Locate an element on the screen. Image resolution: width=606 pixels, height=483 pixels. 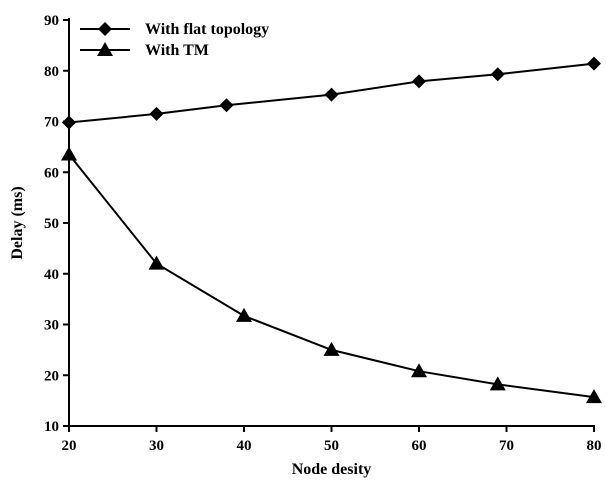
x-tick-label: 70 is located at coordinates (506, 446).